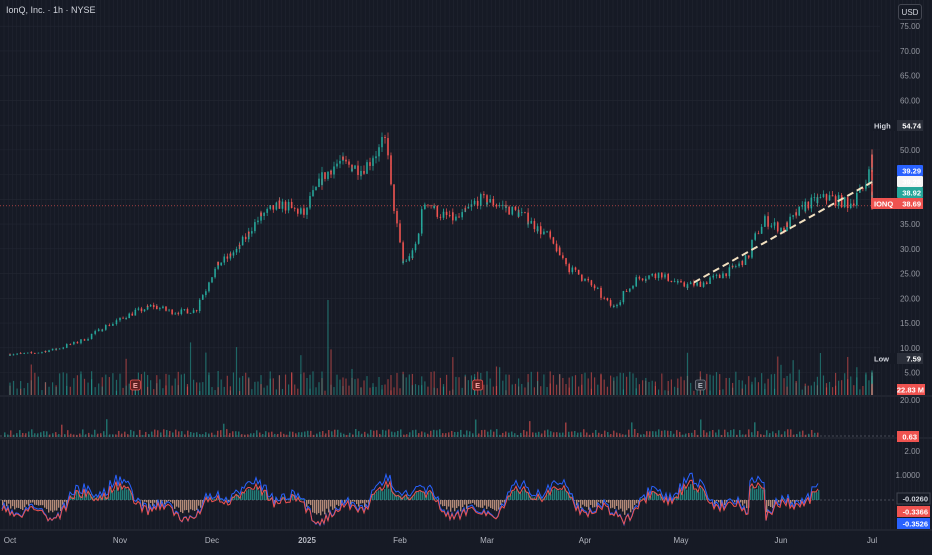 This screenshot has width=932, height=555. I want to click on y-tick-label: 30.00, so click(910, 249).